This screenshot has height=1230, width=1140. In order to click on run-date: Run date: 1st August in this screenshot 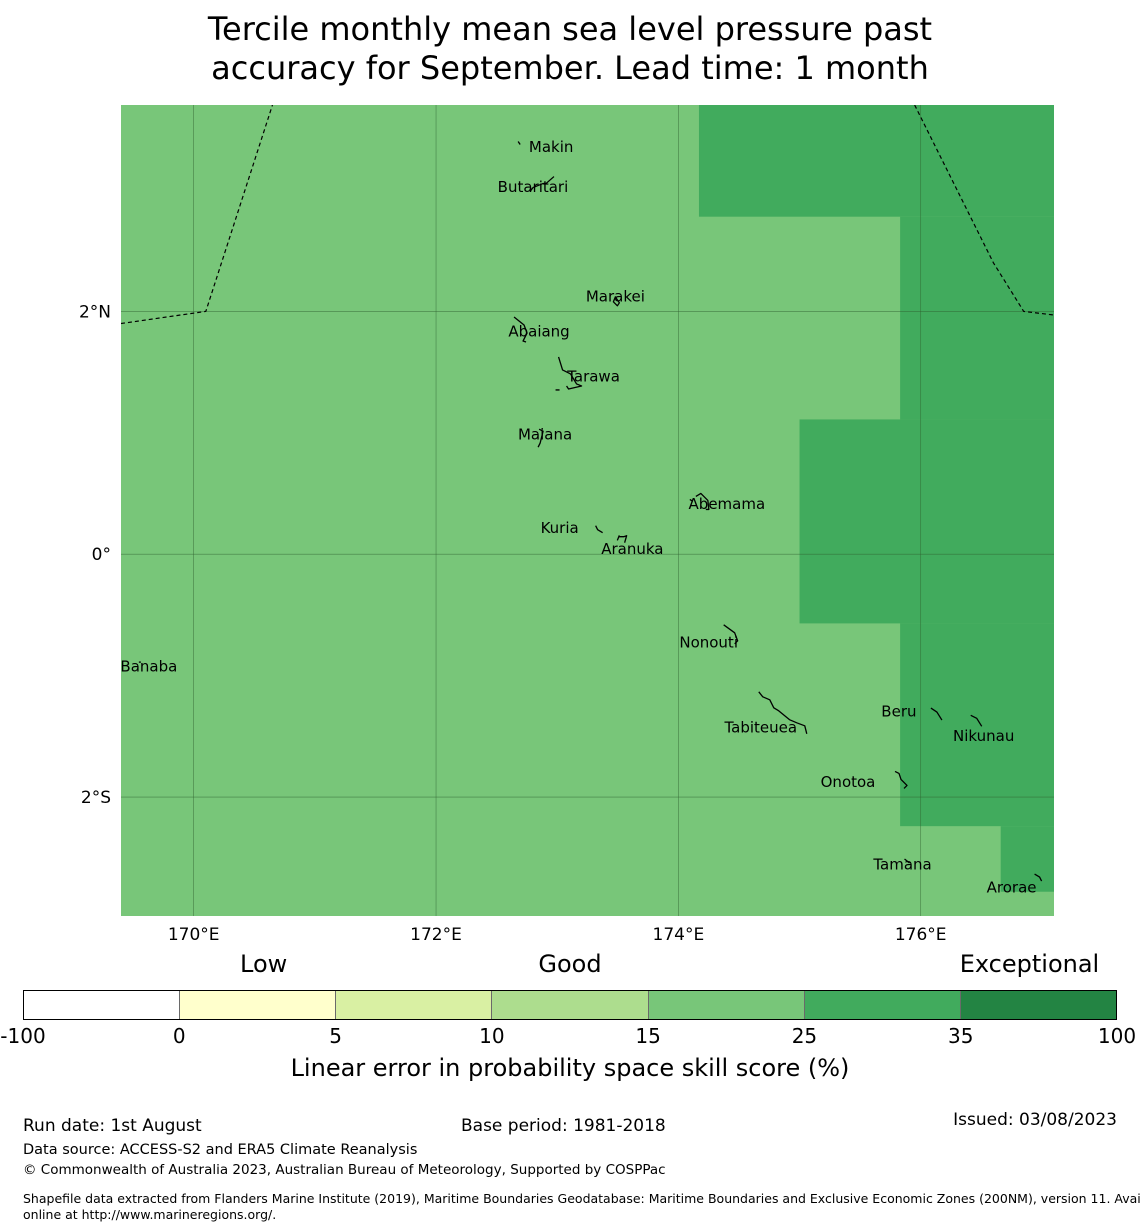, I will do `click(112, 1126)`.